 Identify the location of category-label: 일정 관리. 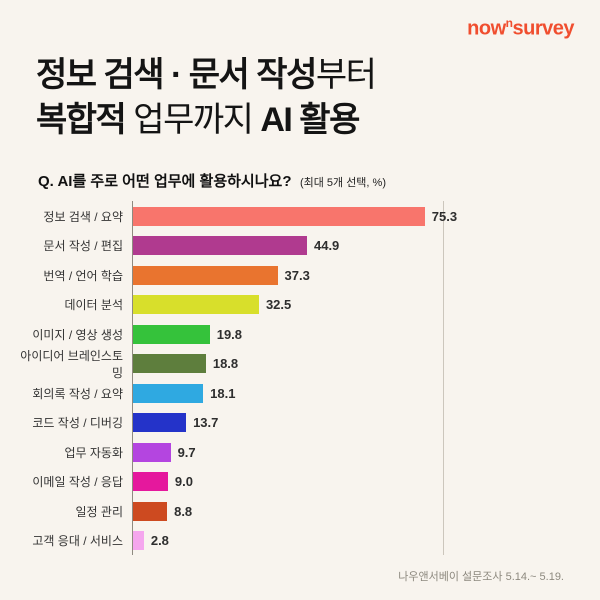
(99, 511).